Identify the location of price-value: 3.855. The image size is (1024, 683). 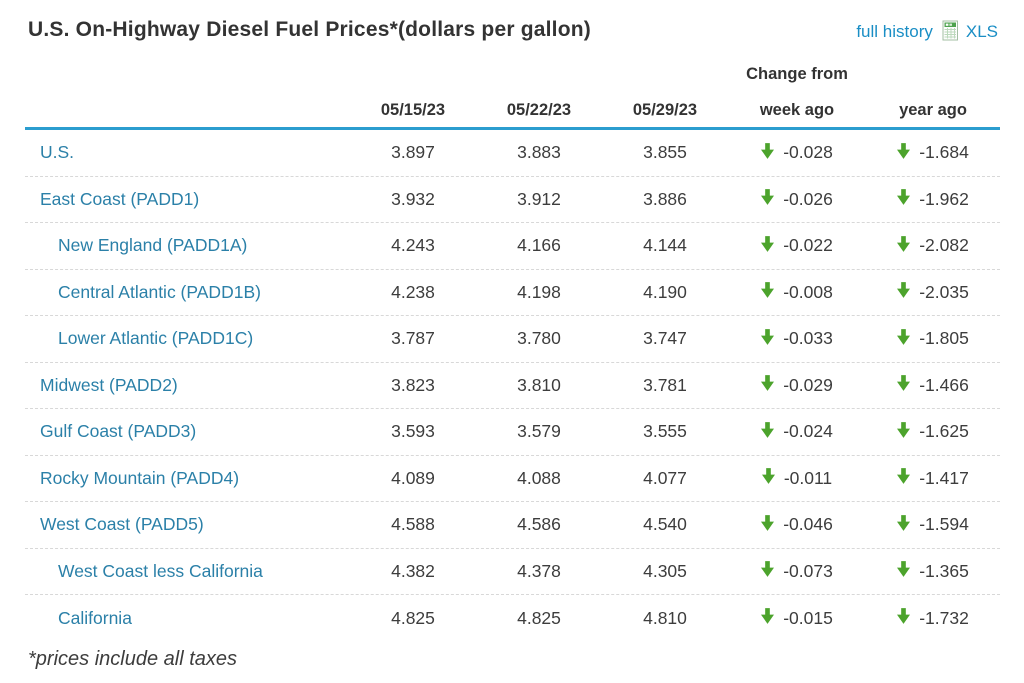
(665, 152).